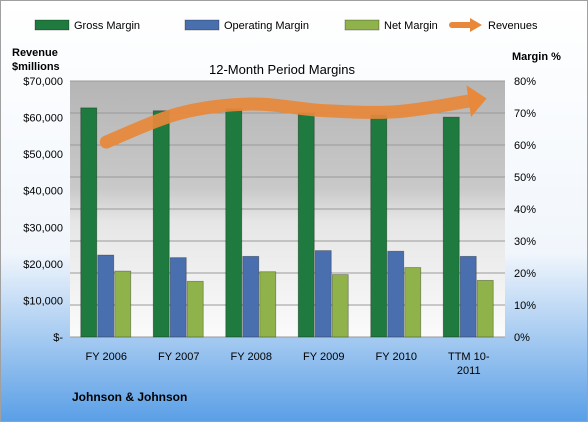 The width and height of the screenshot is (588, 427). I want to click on x-axis-tick-label: FY 2010, so click(396, 357).